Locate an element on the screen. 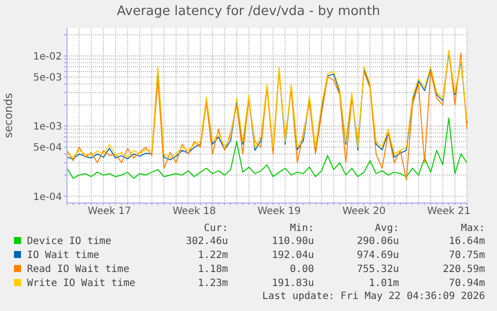  legend-label: Device IO time is located at coordinates (69, 242).